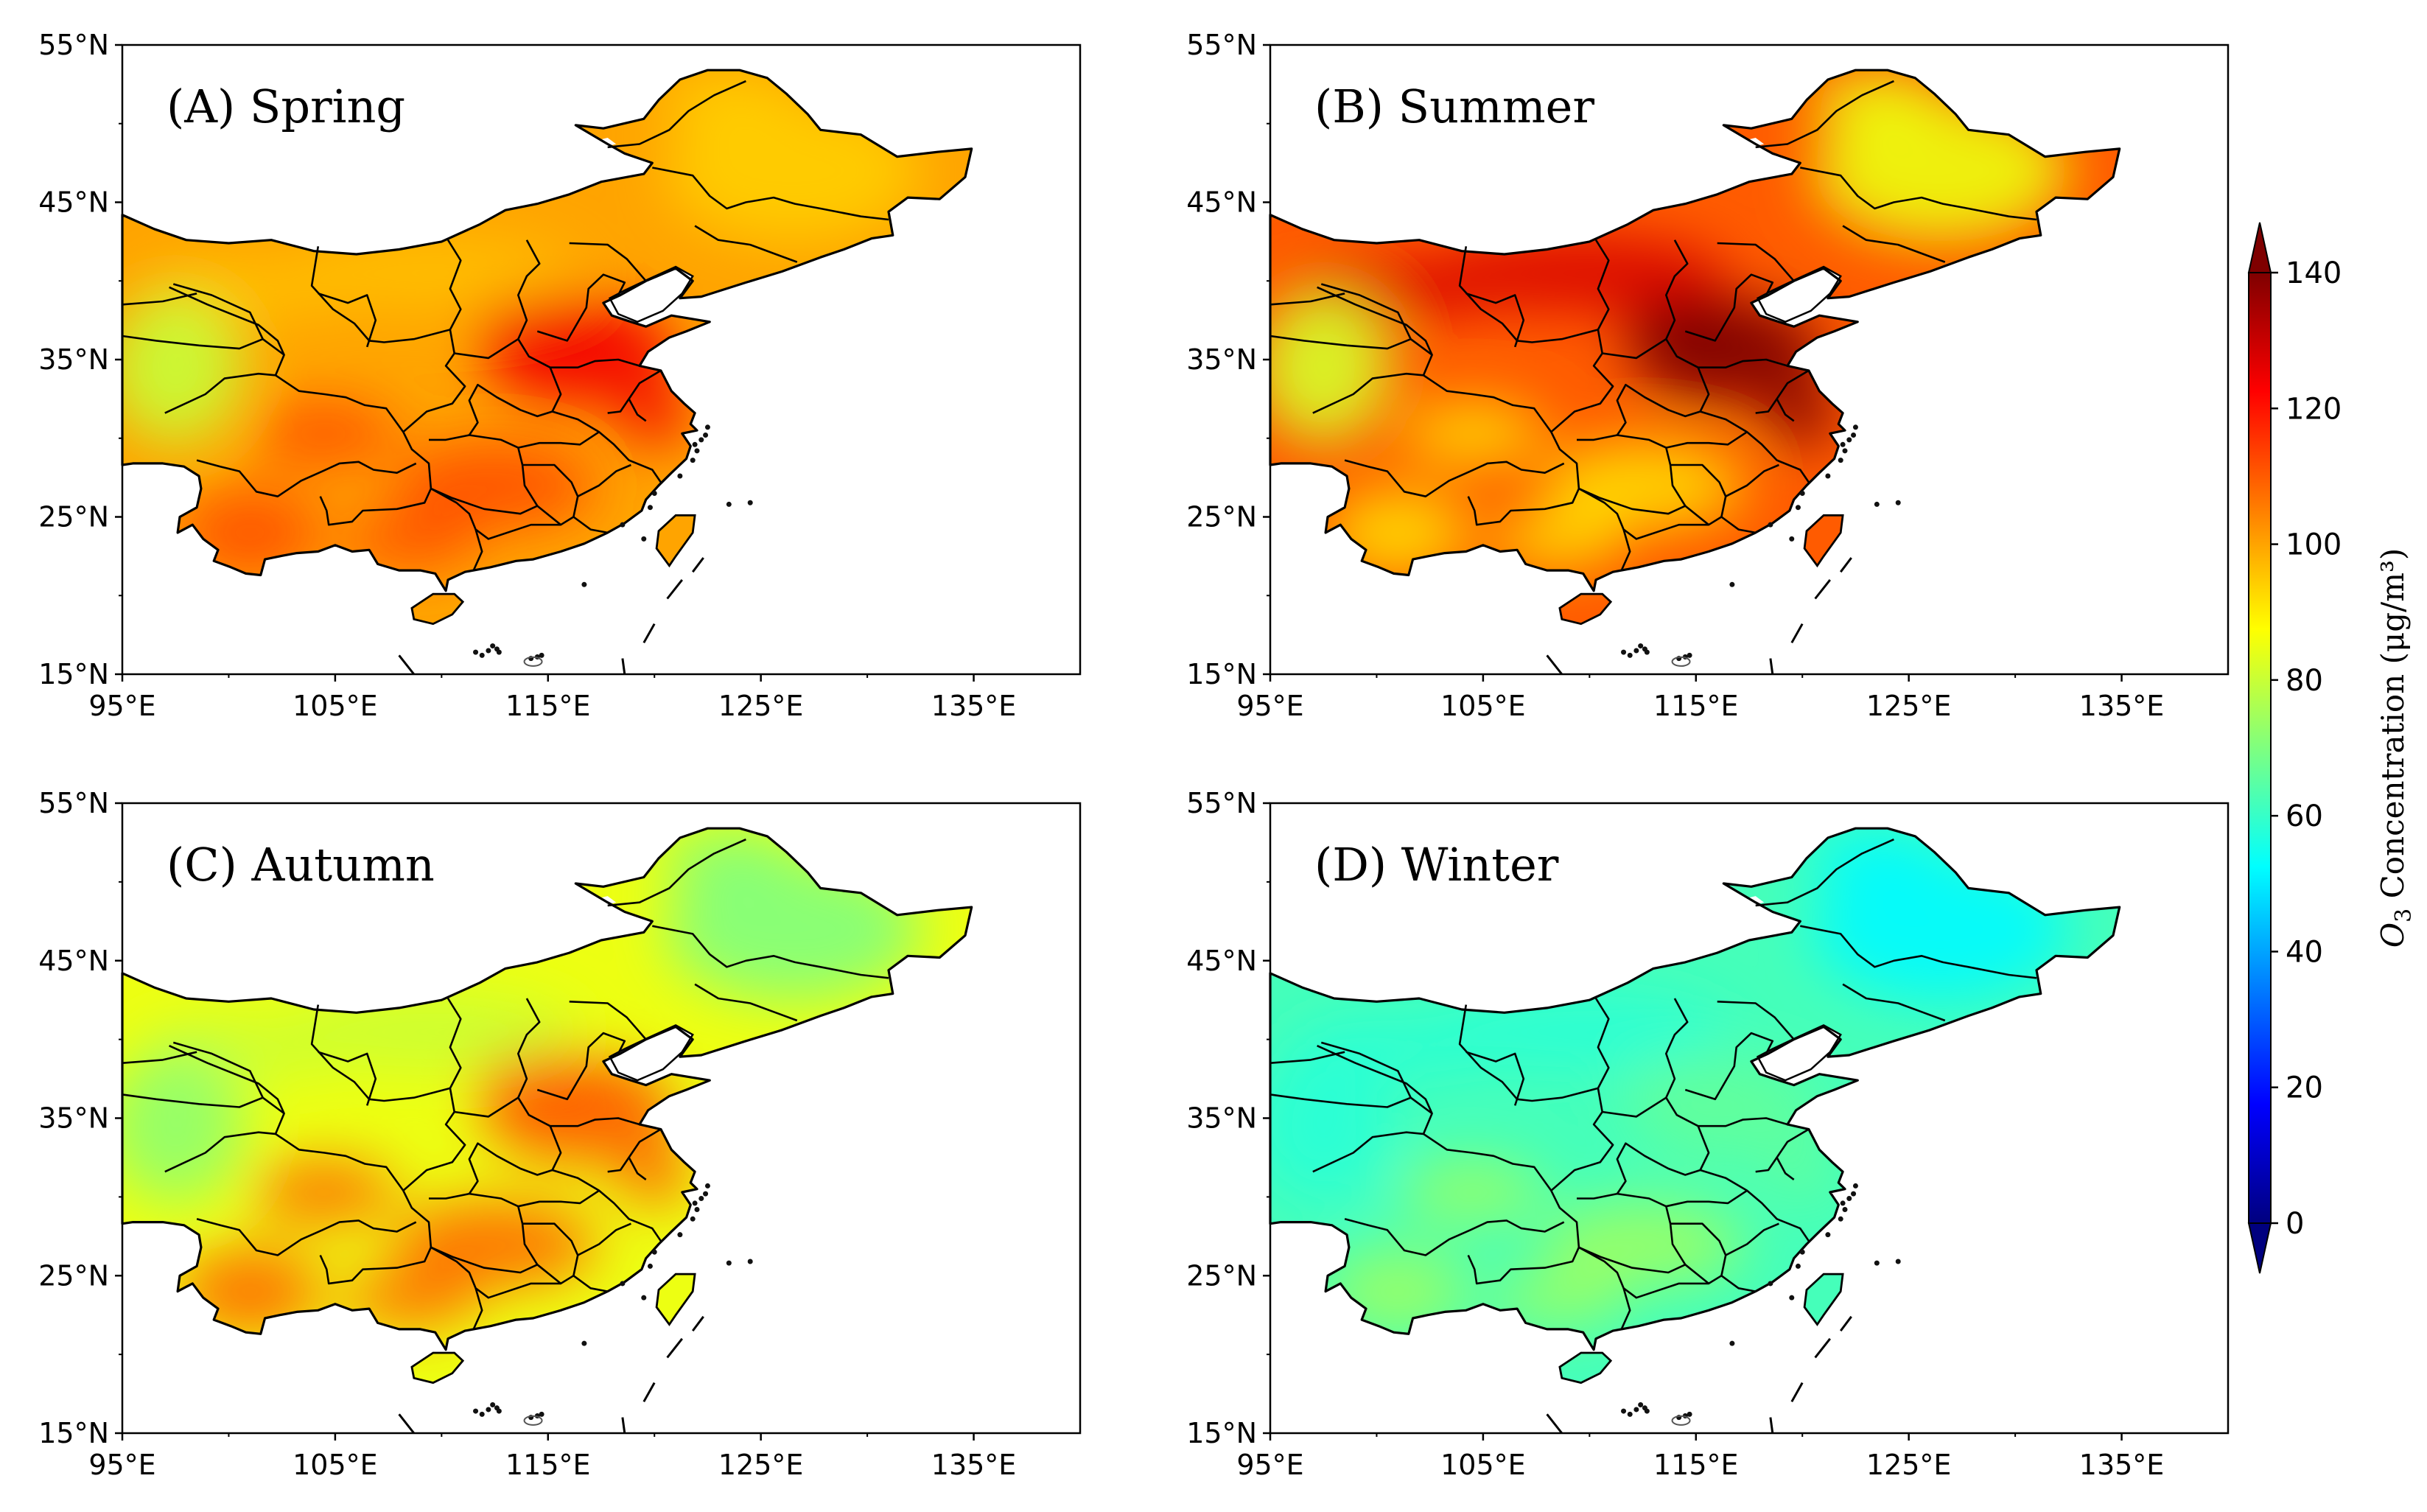  What do you see at coordinates (2260, 748) in the screenshot?
I see `colorbar-gradient` at bounding box center [2260, 748].